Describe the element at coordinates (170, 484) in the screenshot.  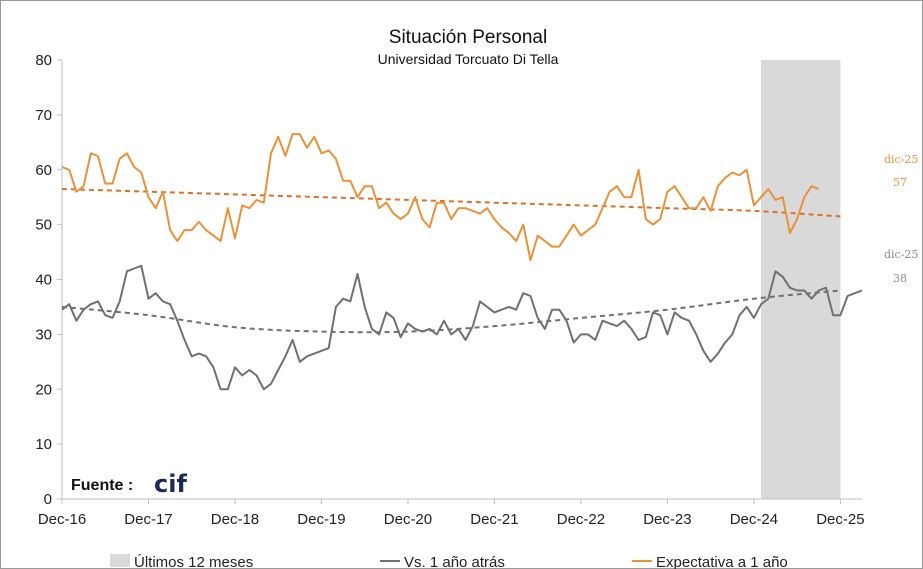
I see `source-logo: cif` at that location.